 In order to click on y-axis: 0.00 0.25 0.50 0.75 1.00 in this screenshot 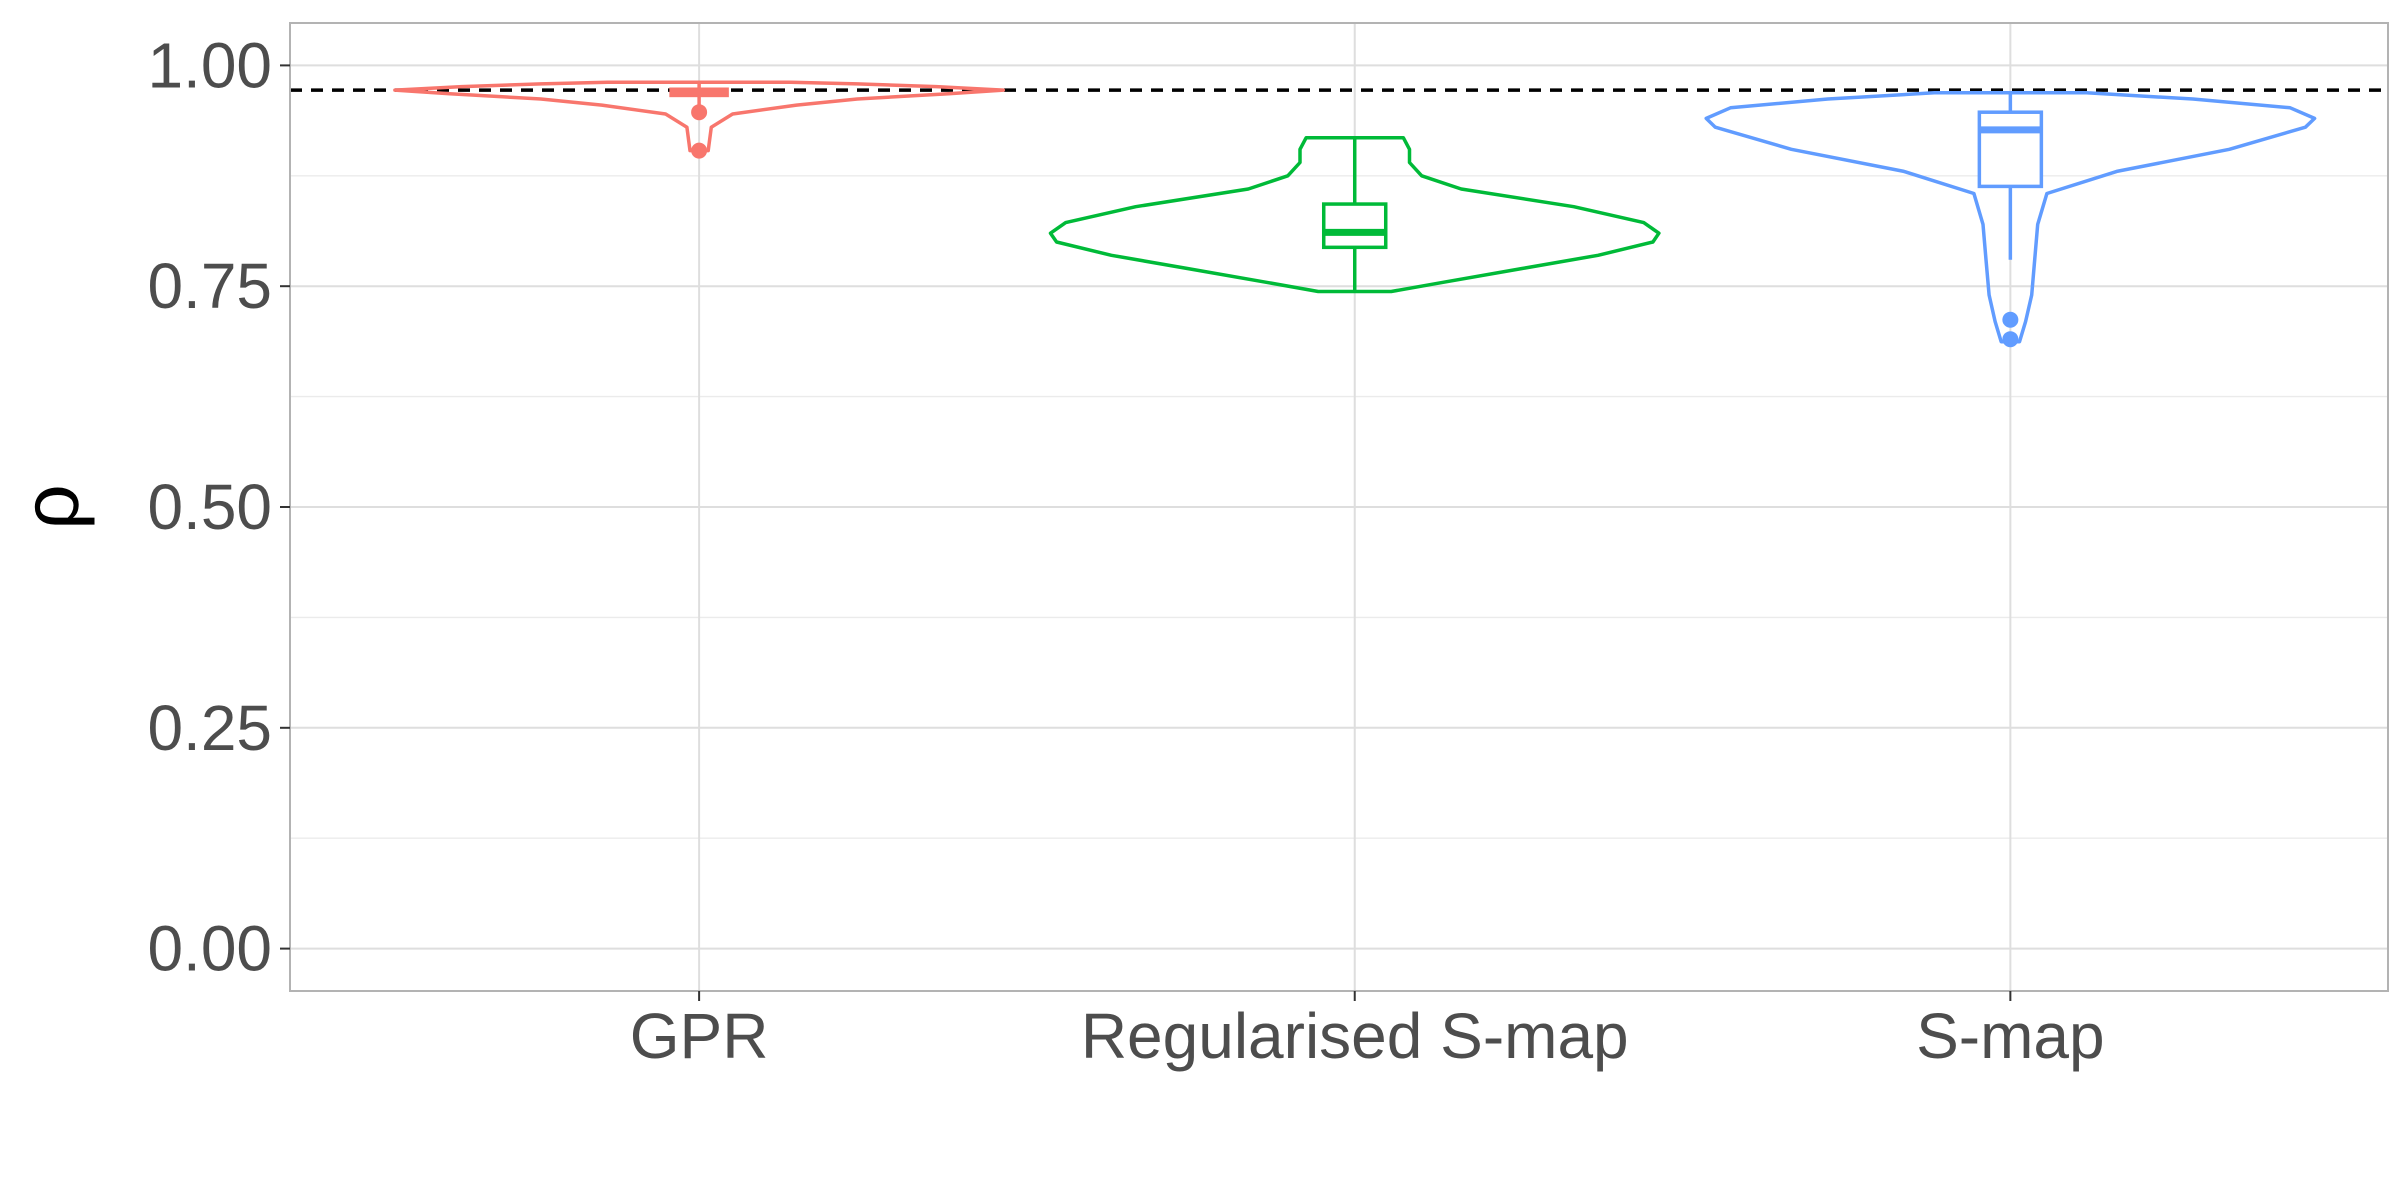, I will do `click(218, 507)`.